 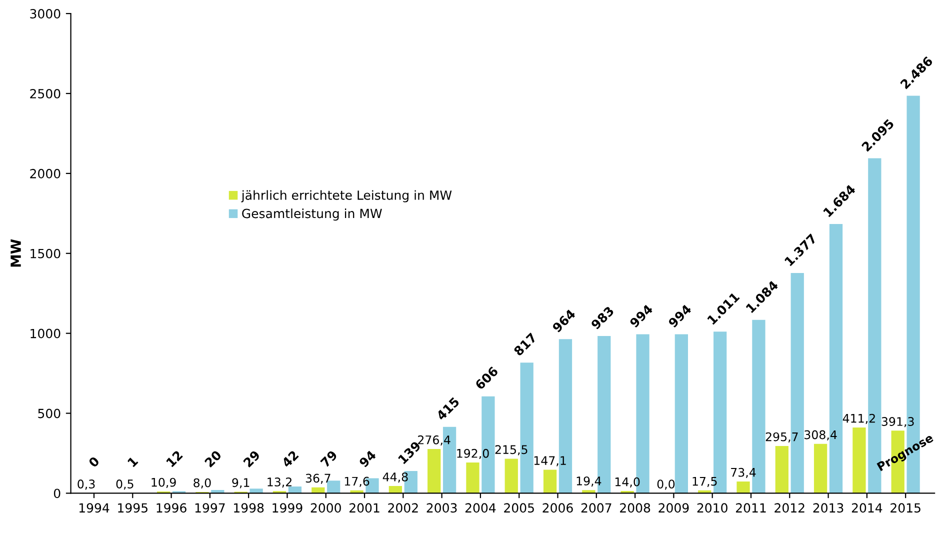 I want to click on x-tick-label: 2003, so click(x=441, y=508).